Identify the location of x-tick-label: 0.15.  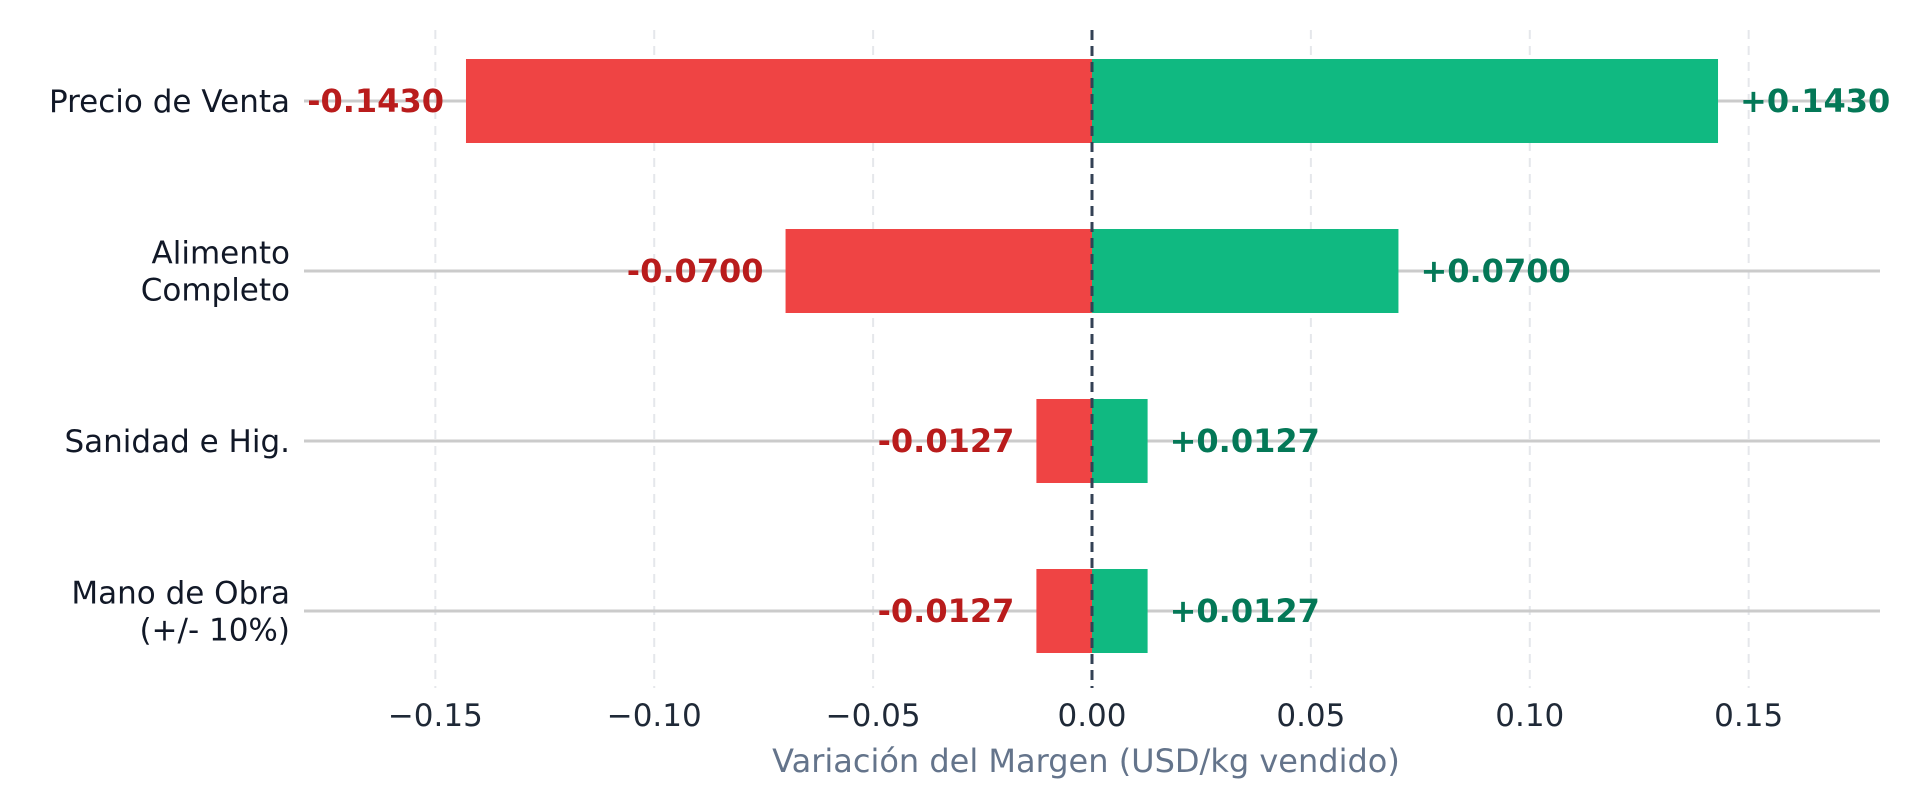
(1748, 716).